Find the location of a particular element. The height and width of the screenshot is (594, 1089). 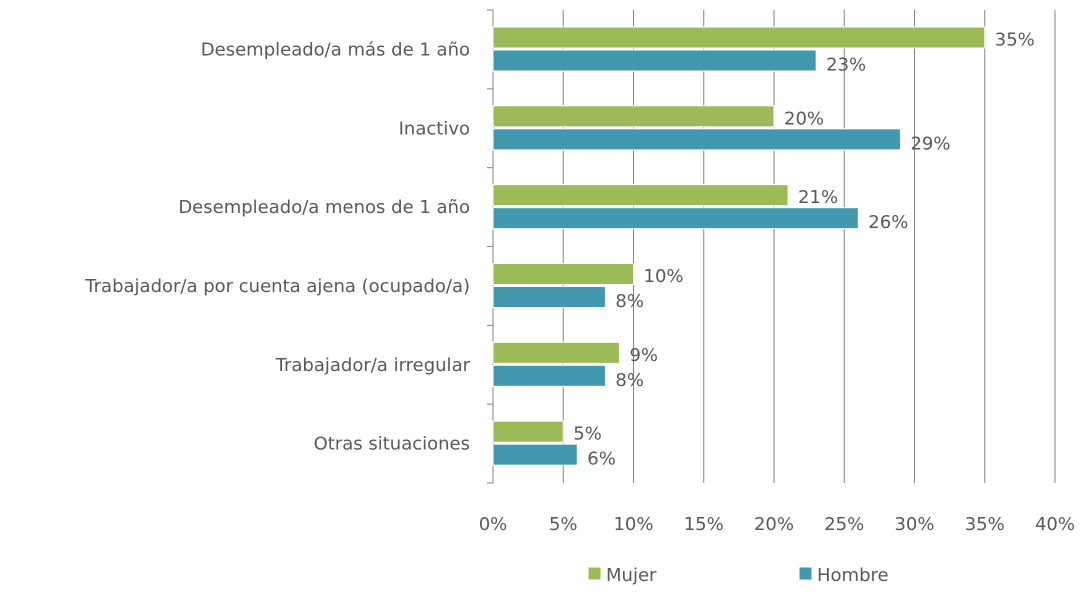

data-label: 35% is located at coordinates (1015, 40).